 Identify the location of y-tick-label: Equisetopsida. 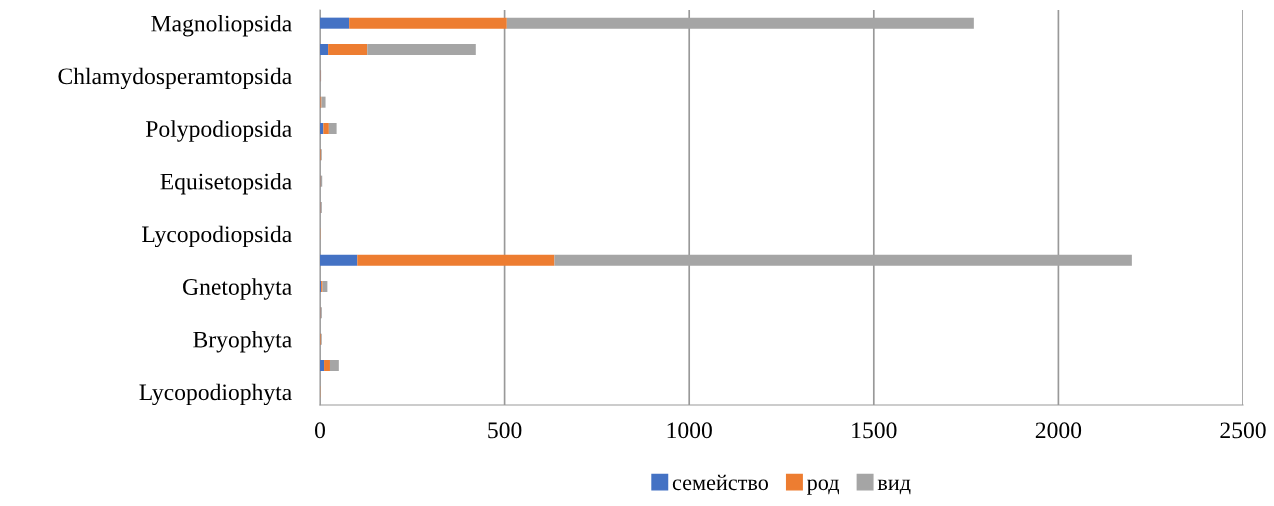
(226, 183).